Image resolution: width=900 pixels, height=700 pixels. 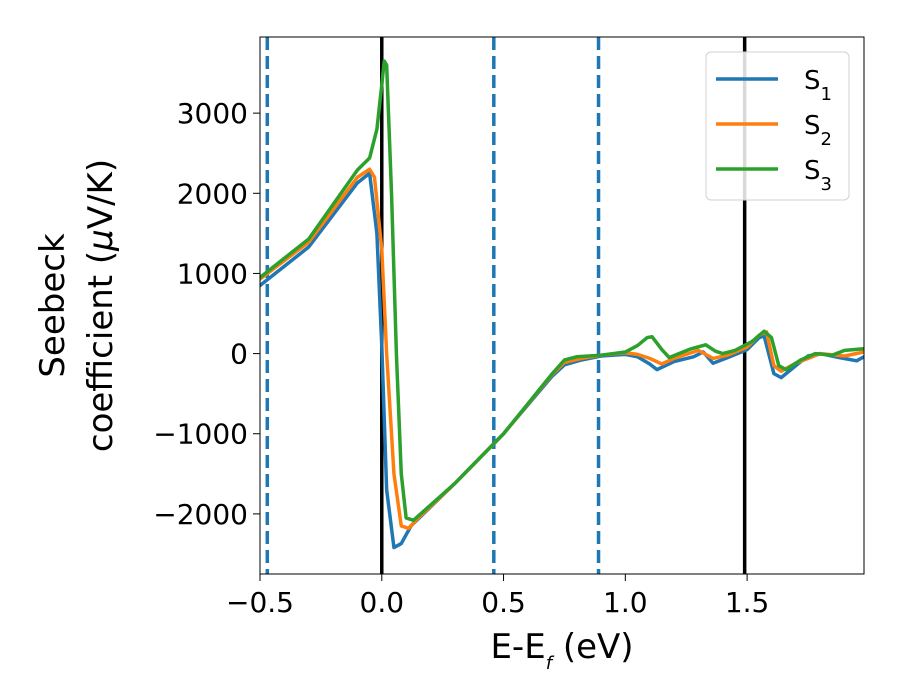 What do you see at coordinates (53, 305) in the screenshot?
I see `y-axis-title-line-1: Seebeck` at bounding box center [53, 305].